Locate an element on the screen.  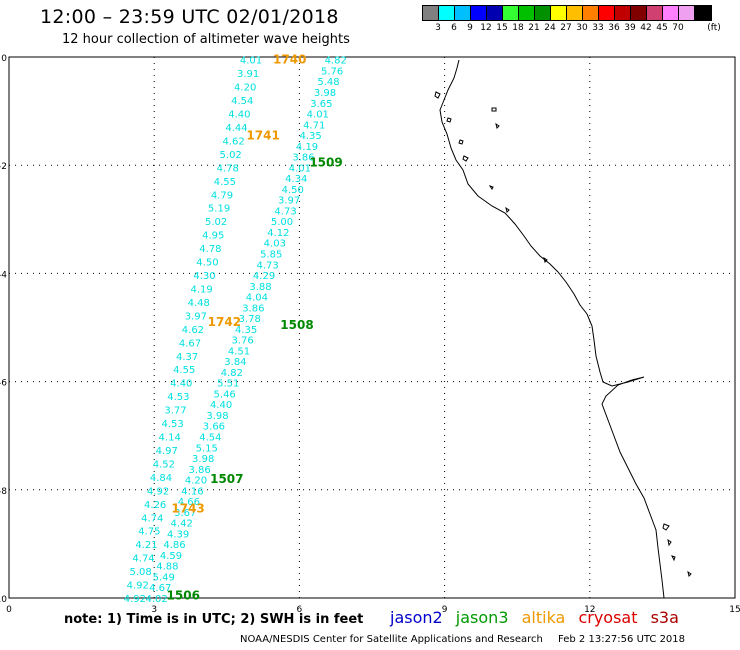
wave-height-label: 4.20 is located at coordinates (196, 481).